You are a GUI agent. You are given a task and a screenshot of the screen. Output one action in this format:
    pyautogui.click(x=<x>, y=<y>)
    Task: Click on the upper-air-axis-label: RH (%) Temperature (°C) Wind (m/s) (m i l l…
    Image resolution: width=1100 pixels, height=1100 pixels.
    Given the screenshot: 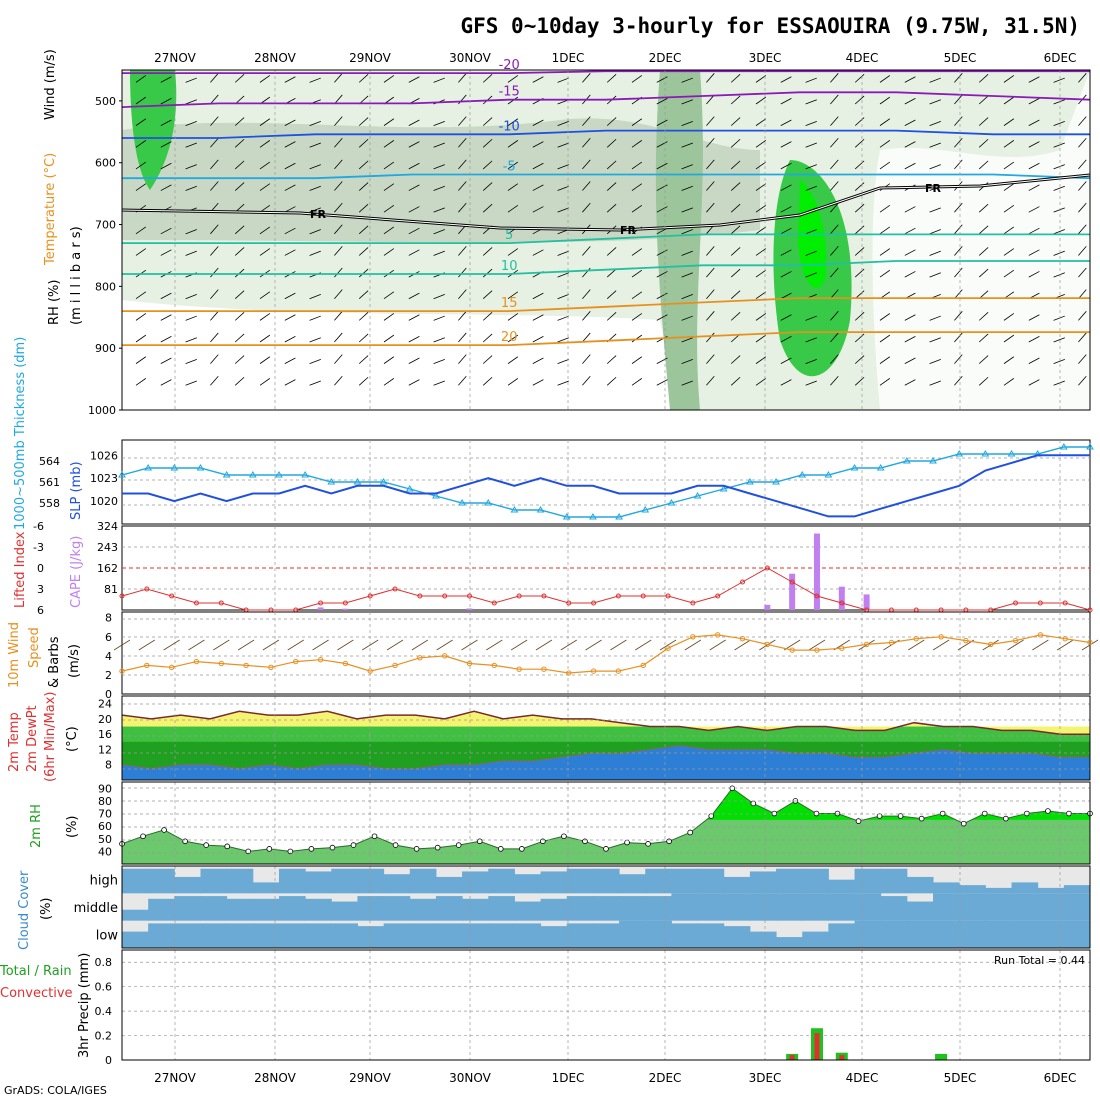 What is the action you would take?
    pyautogui.click(x=63, y=187)
    